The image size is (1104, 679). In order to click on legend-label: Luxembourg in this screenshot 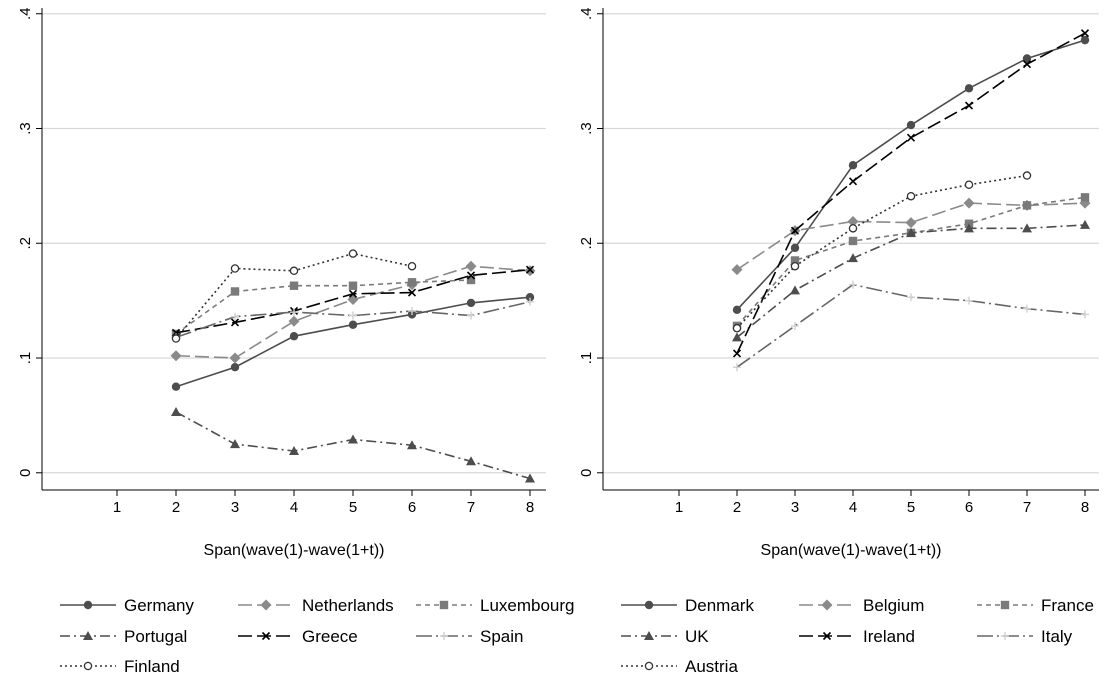, I will do `click(527, 605)`.